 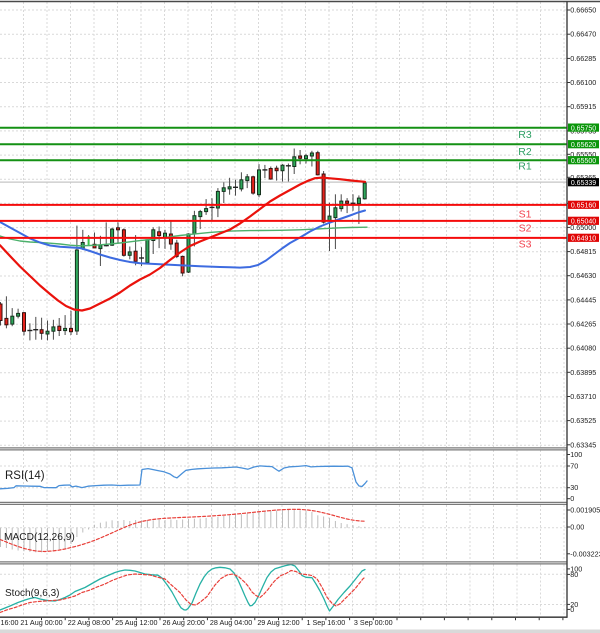 What do you see at coordinates (583, 34) in the screenshot?
I see `svg-text: 0.66470` at bounding box center [583, 34].